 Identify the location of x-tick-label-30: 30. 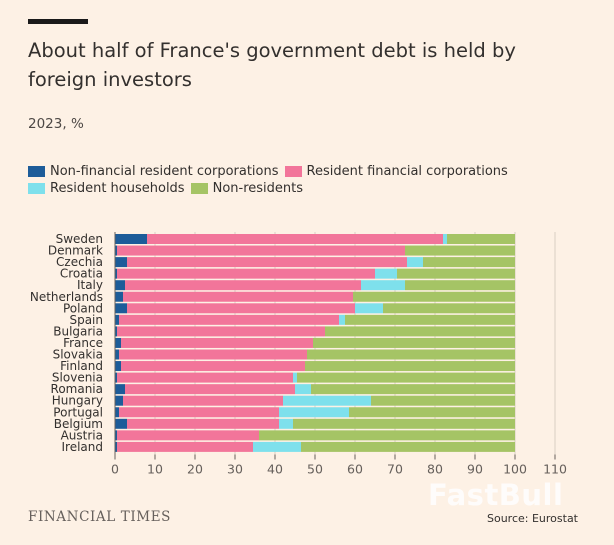
(235, 468).